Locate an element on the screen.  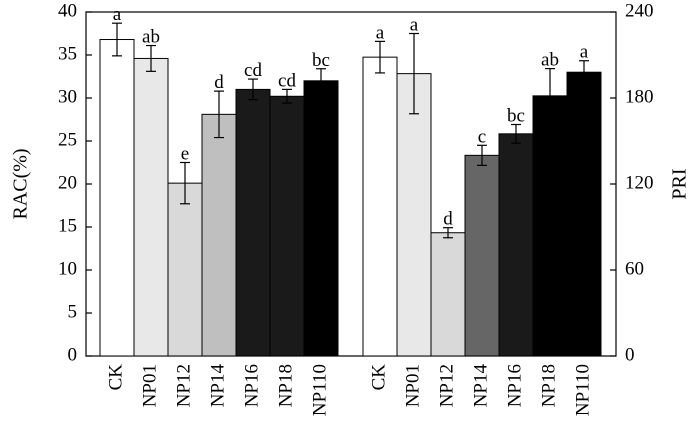
left-tick-label: 5 is located at coordinates (73, 311).